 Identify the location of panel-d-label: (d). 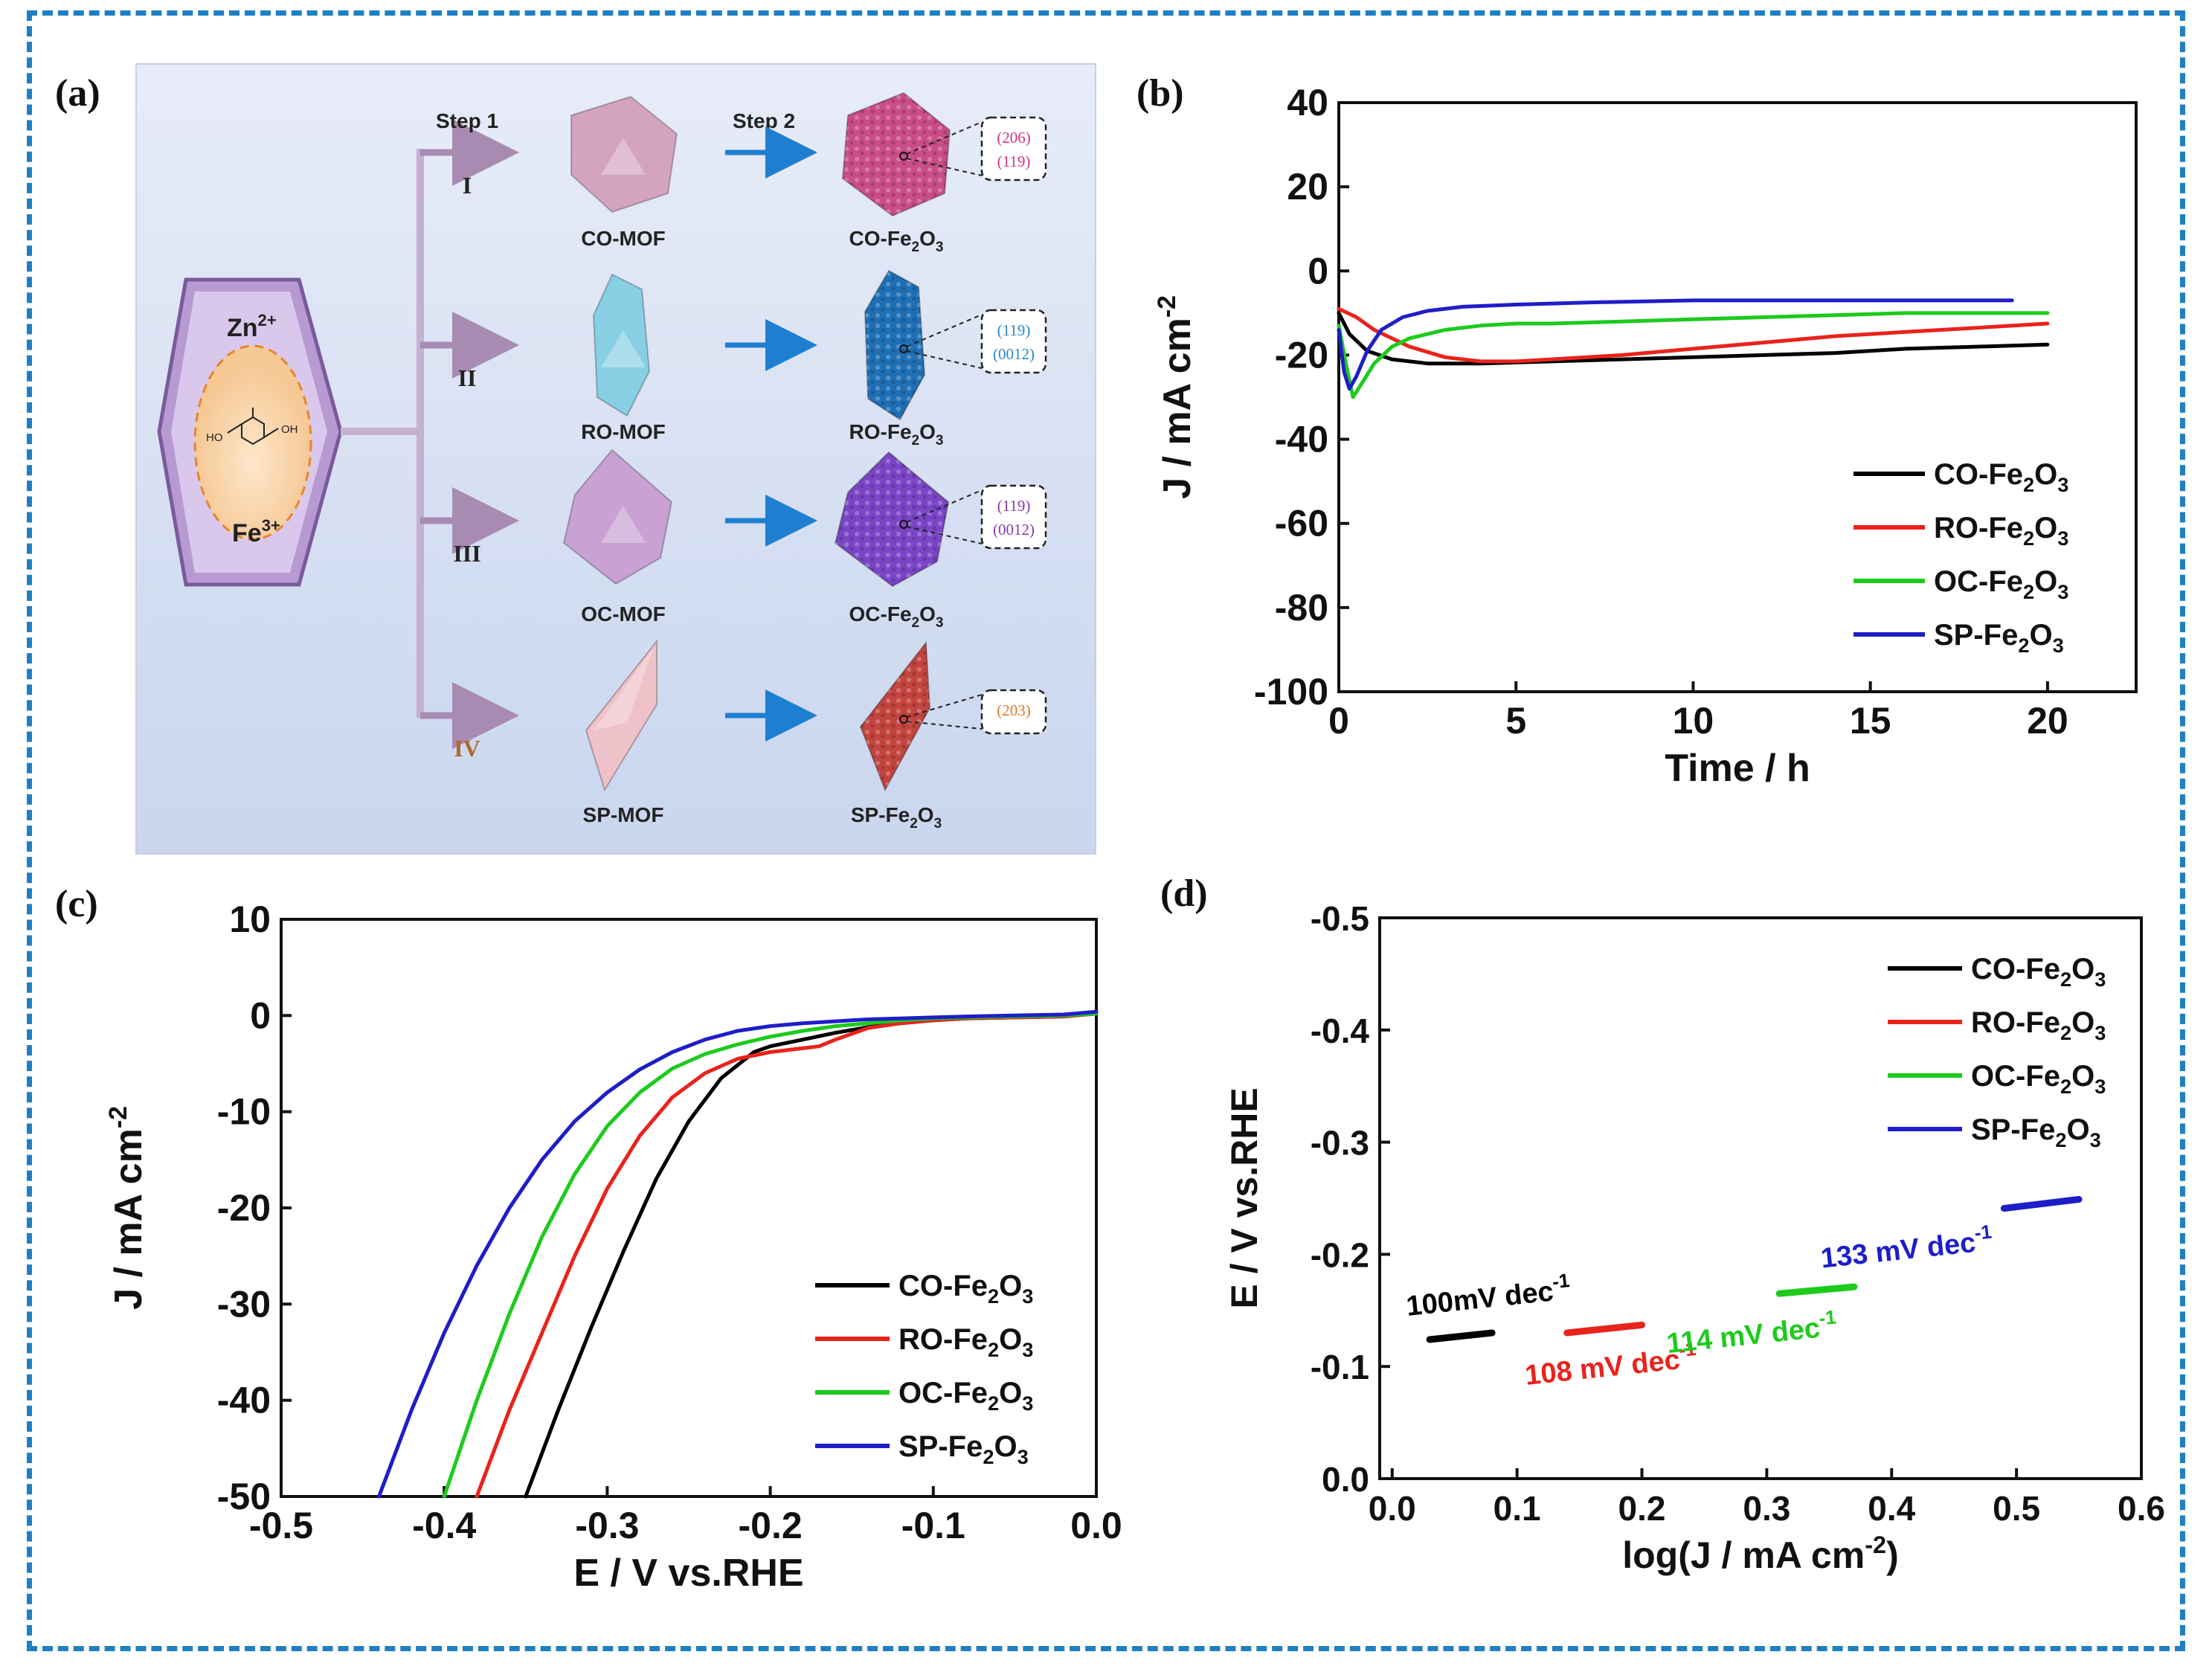
(1184, 893).